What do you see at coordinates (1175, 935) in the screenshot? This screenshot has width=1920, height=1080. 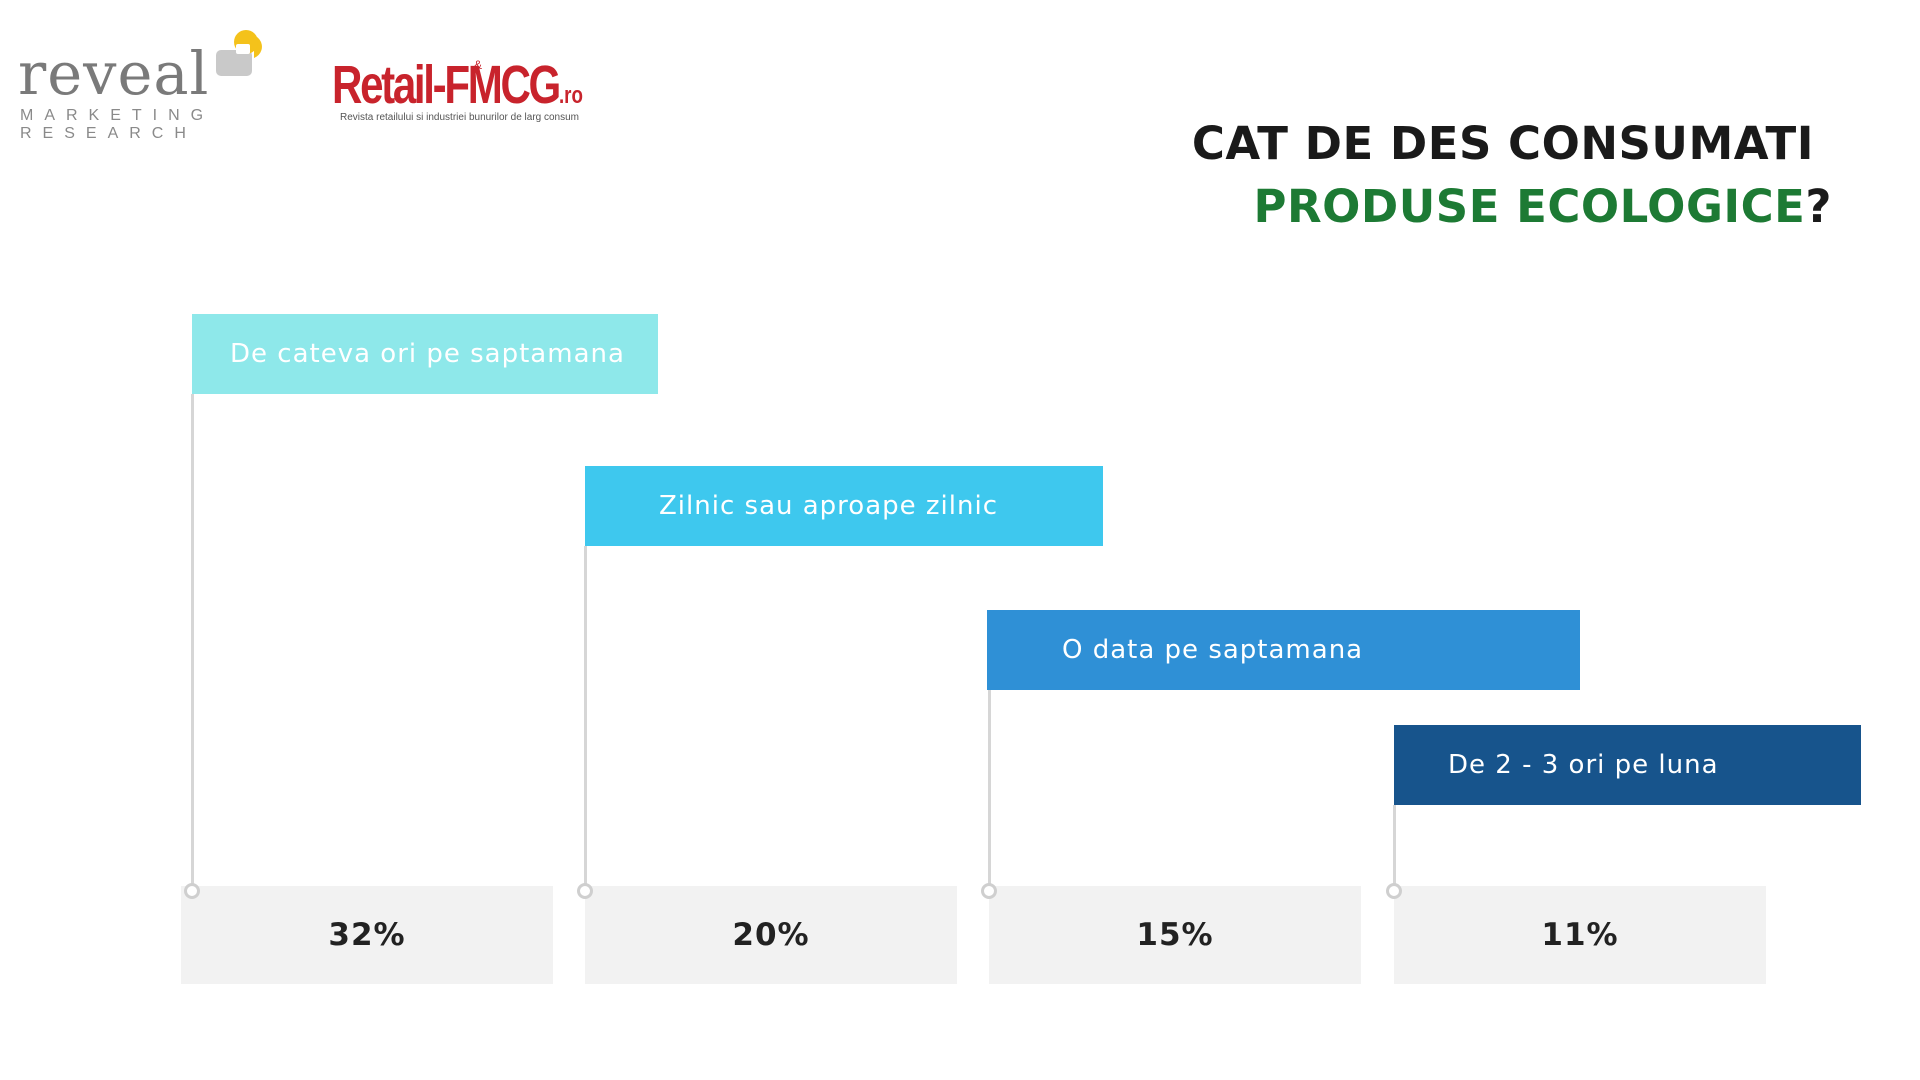 I see `value-label-3: 15%` at bounding box center [1175, 935].